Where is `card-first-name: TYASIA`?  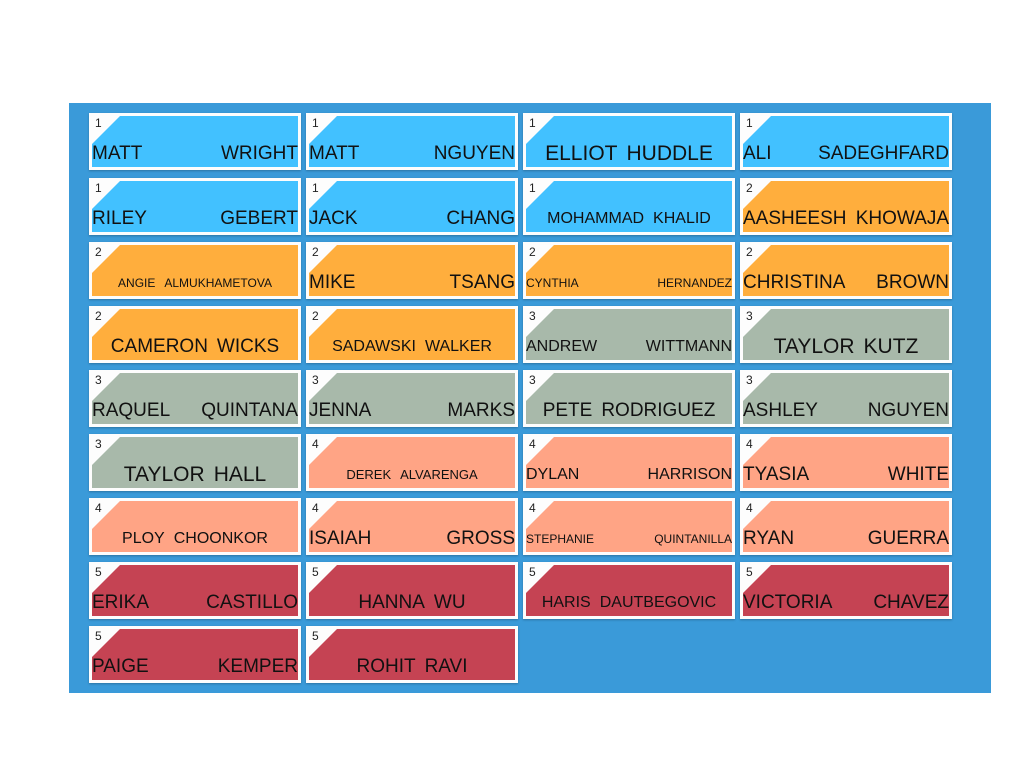
card-first-name: TYASIA is located at coordinates (776, 474).